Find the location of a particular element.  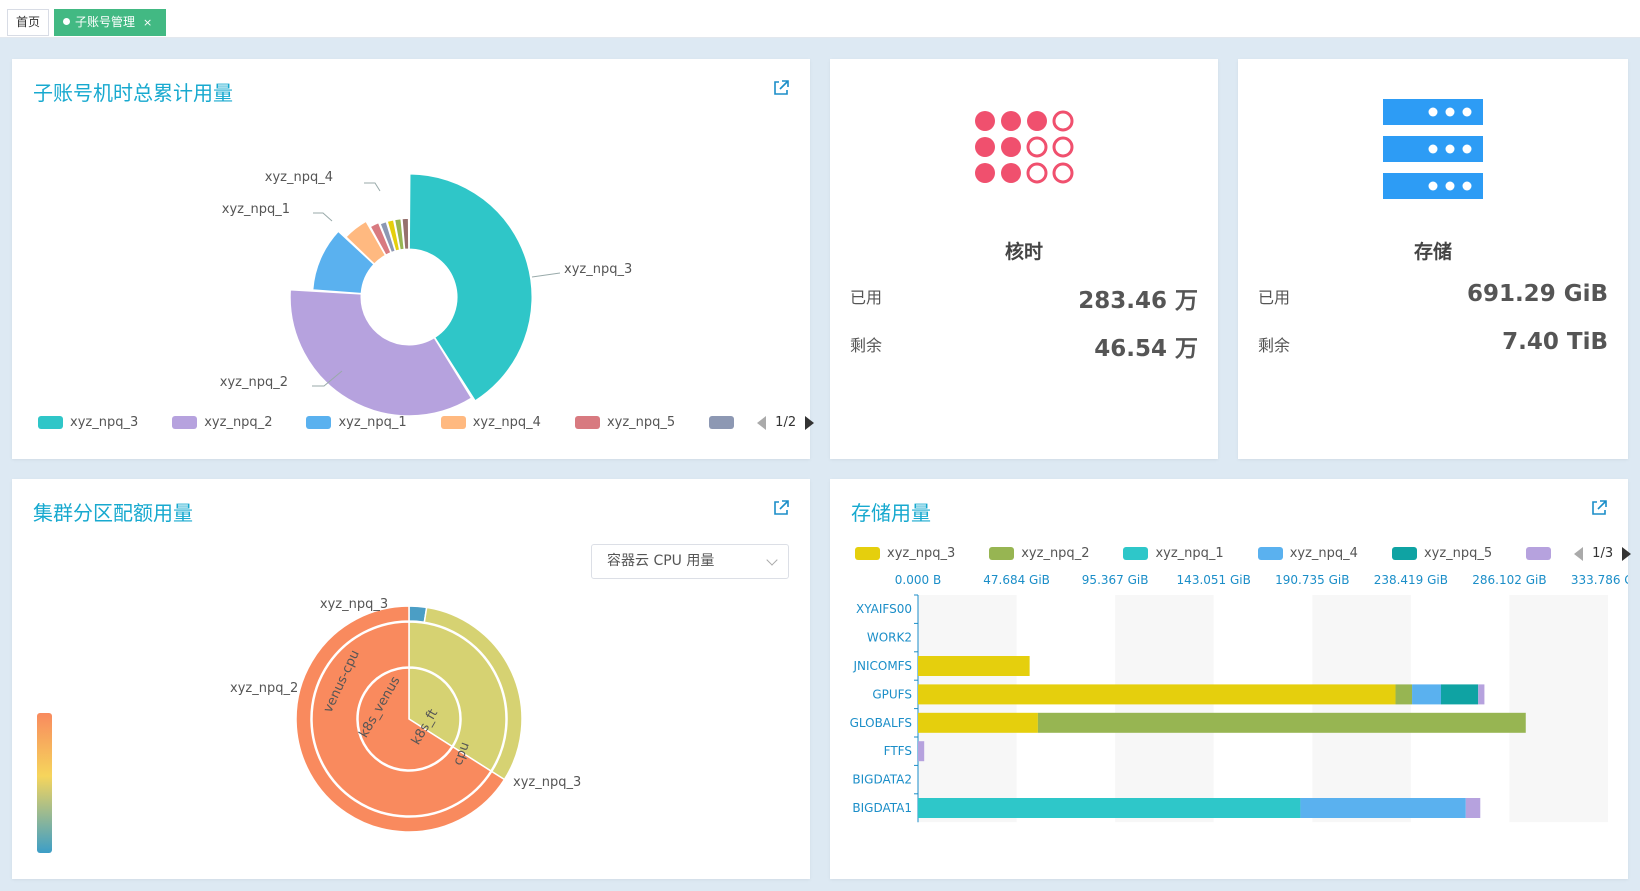

tab-subaccount: 子账号管理 × is located at coordinates (110, 22).